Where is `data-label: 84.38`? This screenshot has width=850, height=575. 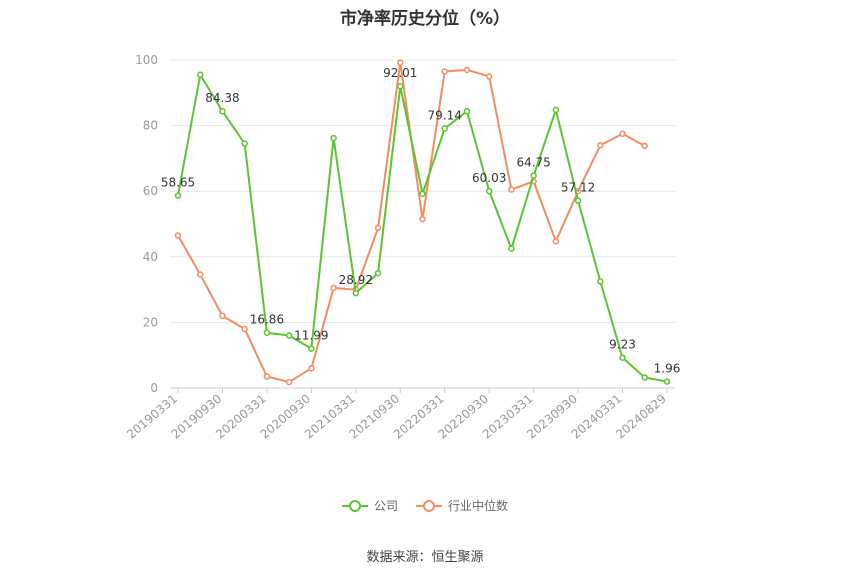
data-label: 84.38 is located at coordinates (222, 98).